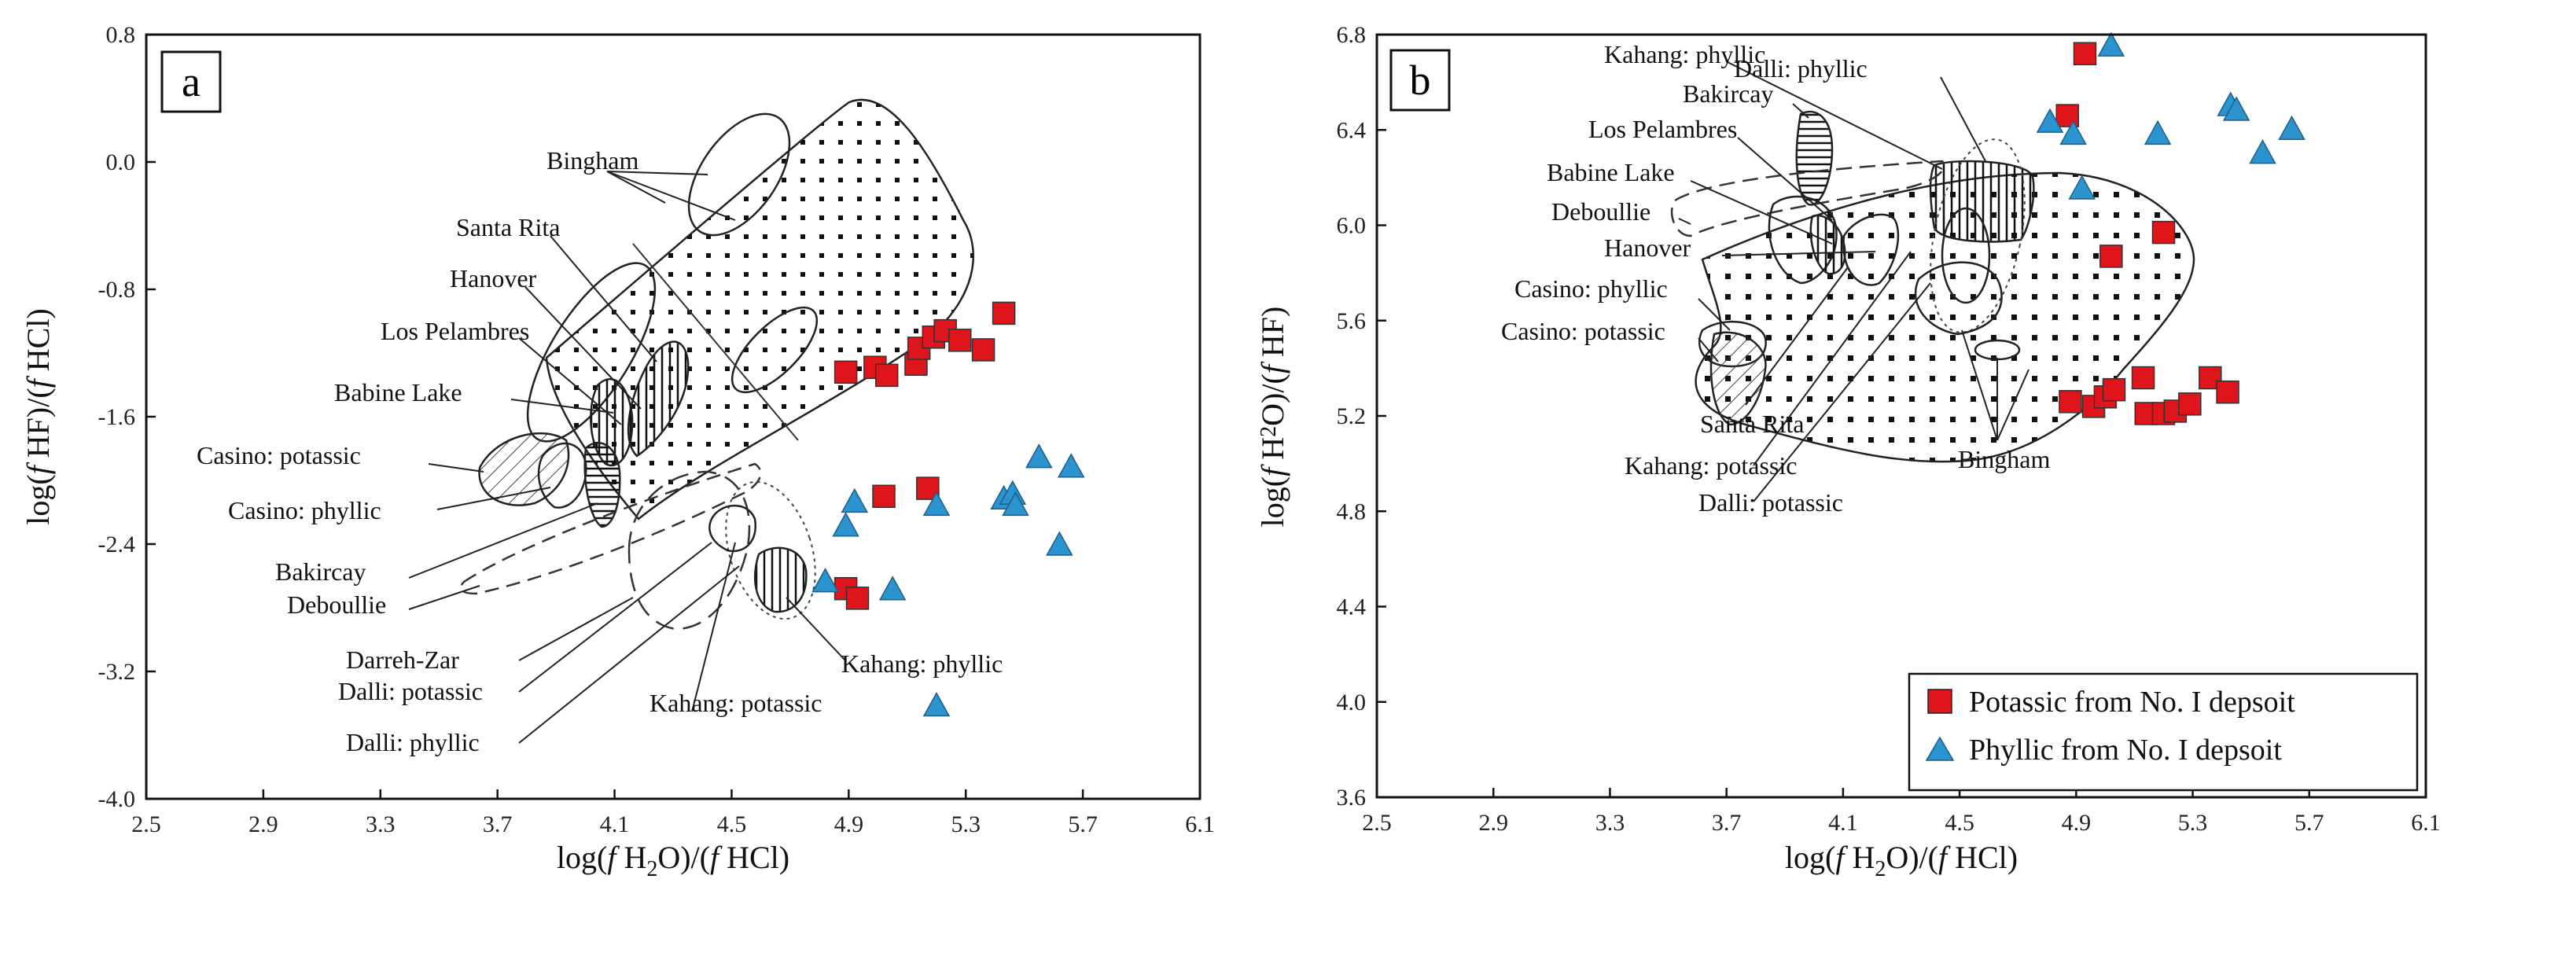  What do you see at coordinates (733, 528) in the screenshot?
I see `region-kahang-potassic` at bounding box center [733, 528].